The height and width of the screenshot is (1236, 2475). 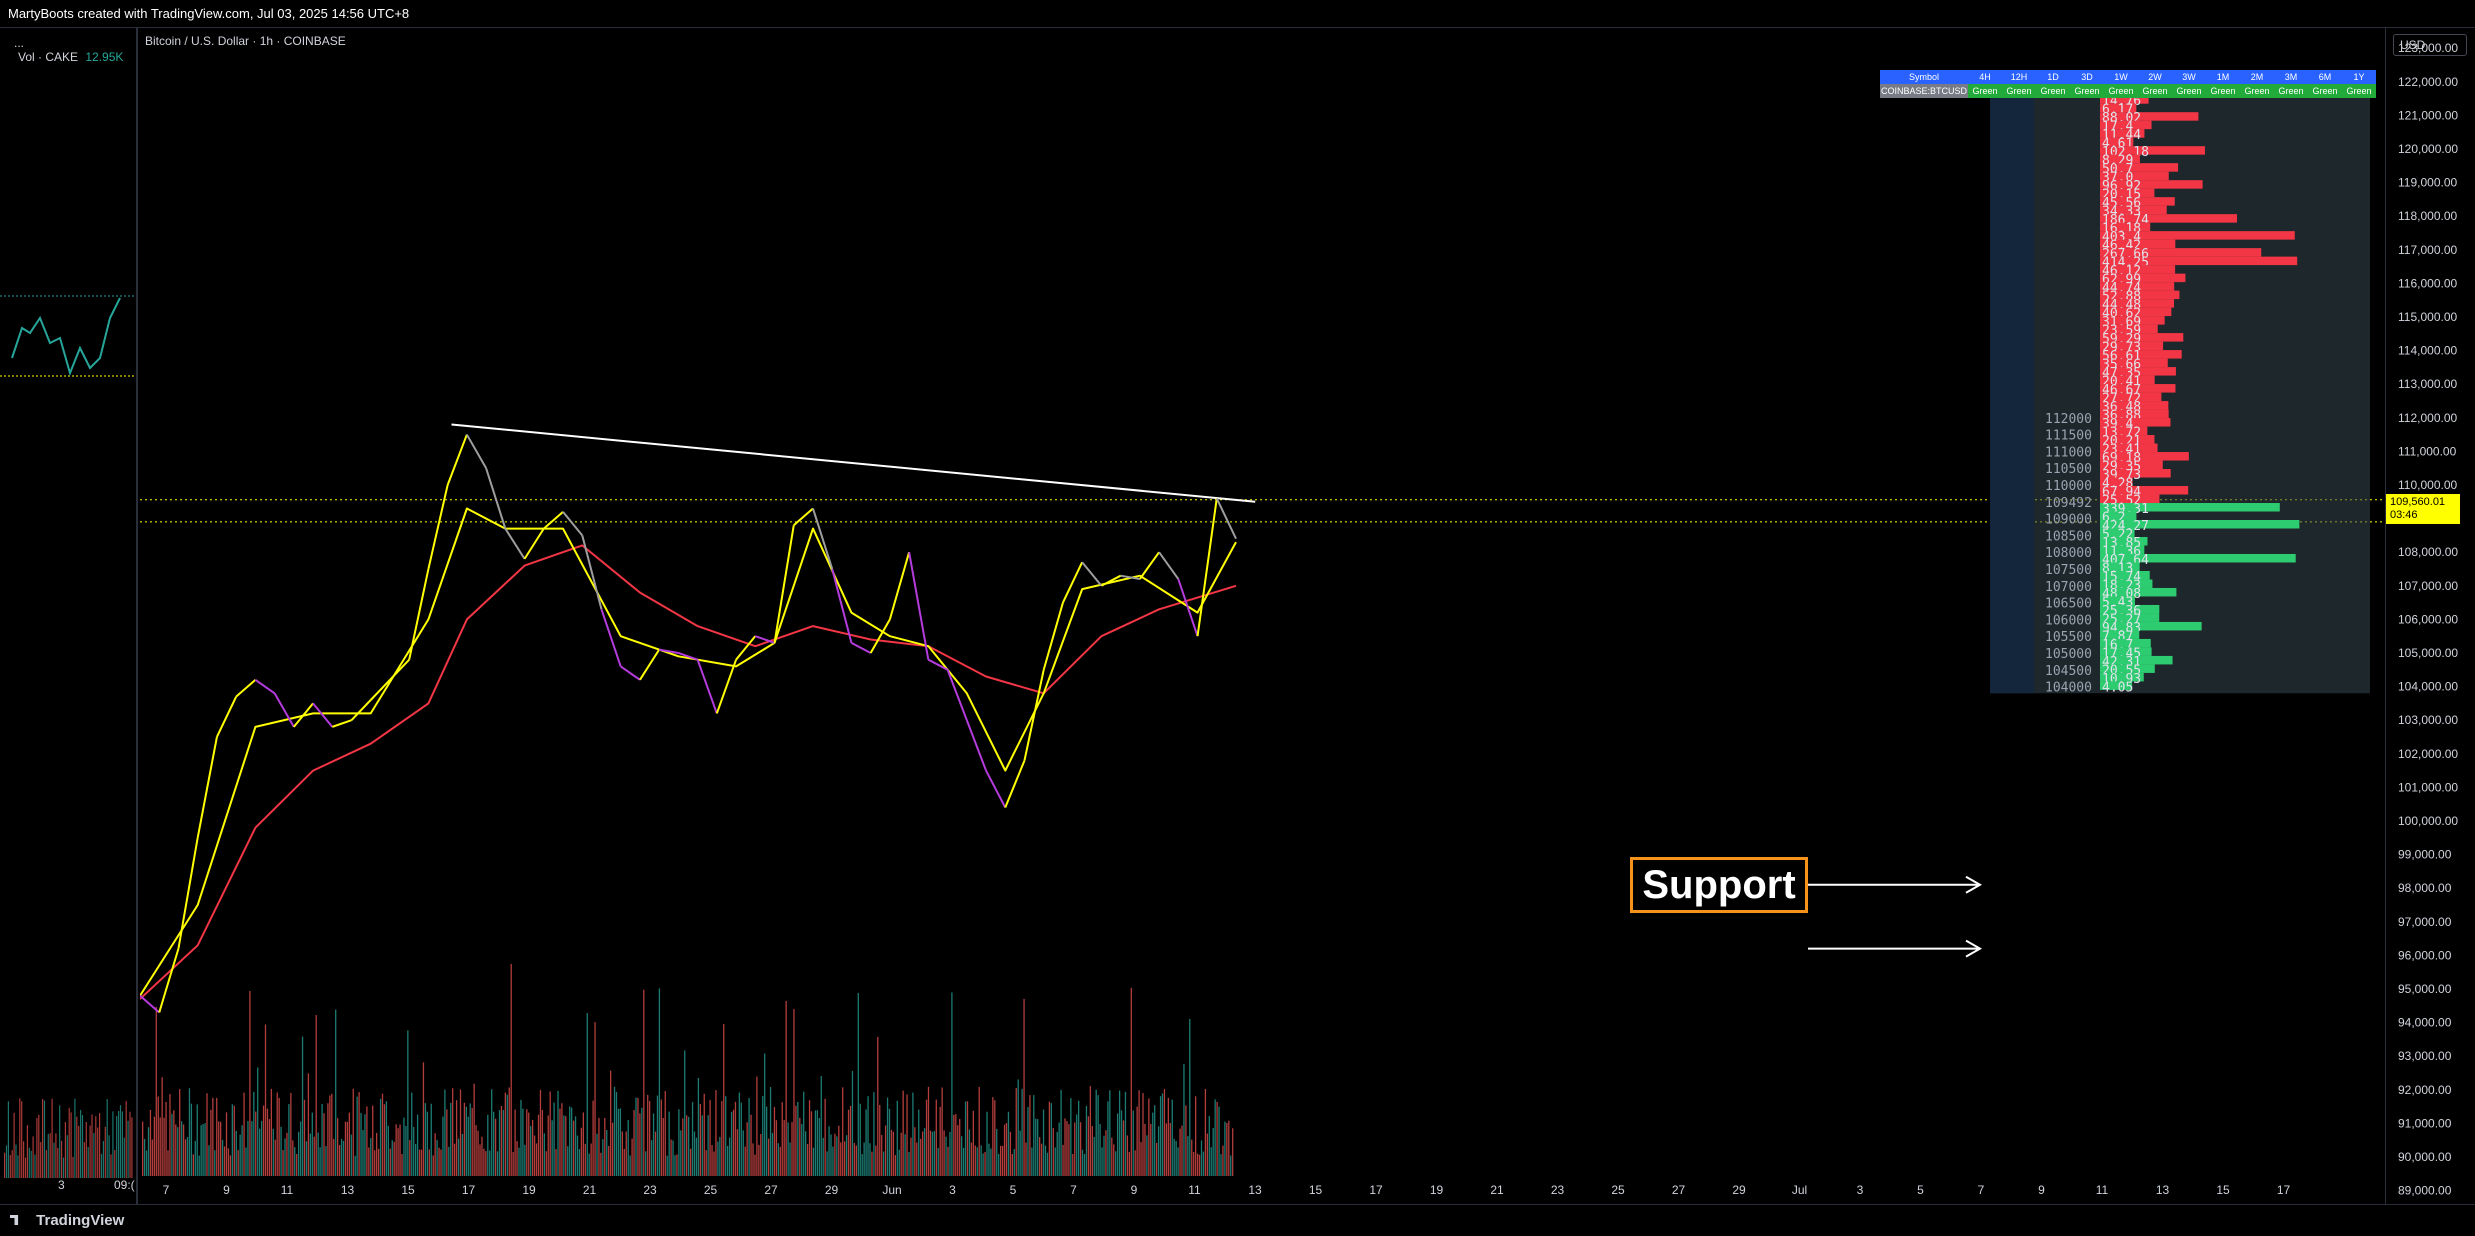 What do you see at coordinates (1719, 885) in the screenshot?
I see `support-annotation: Support` at bounding box center [1719, 885].